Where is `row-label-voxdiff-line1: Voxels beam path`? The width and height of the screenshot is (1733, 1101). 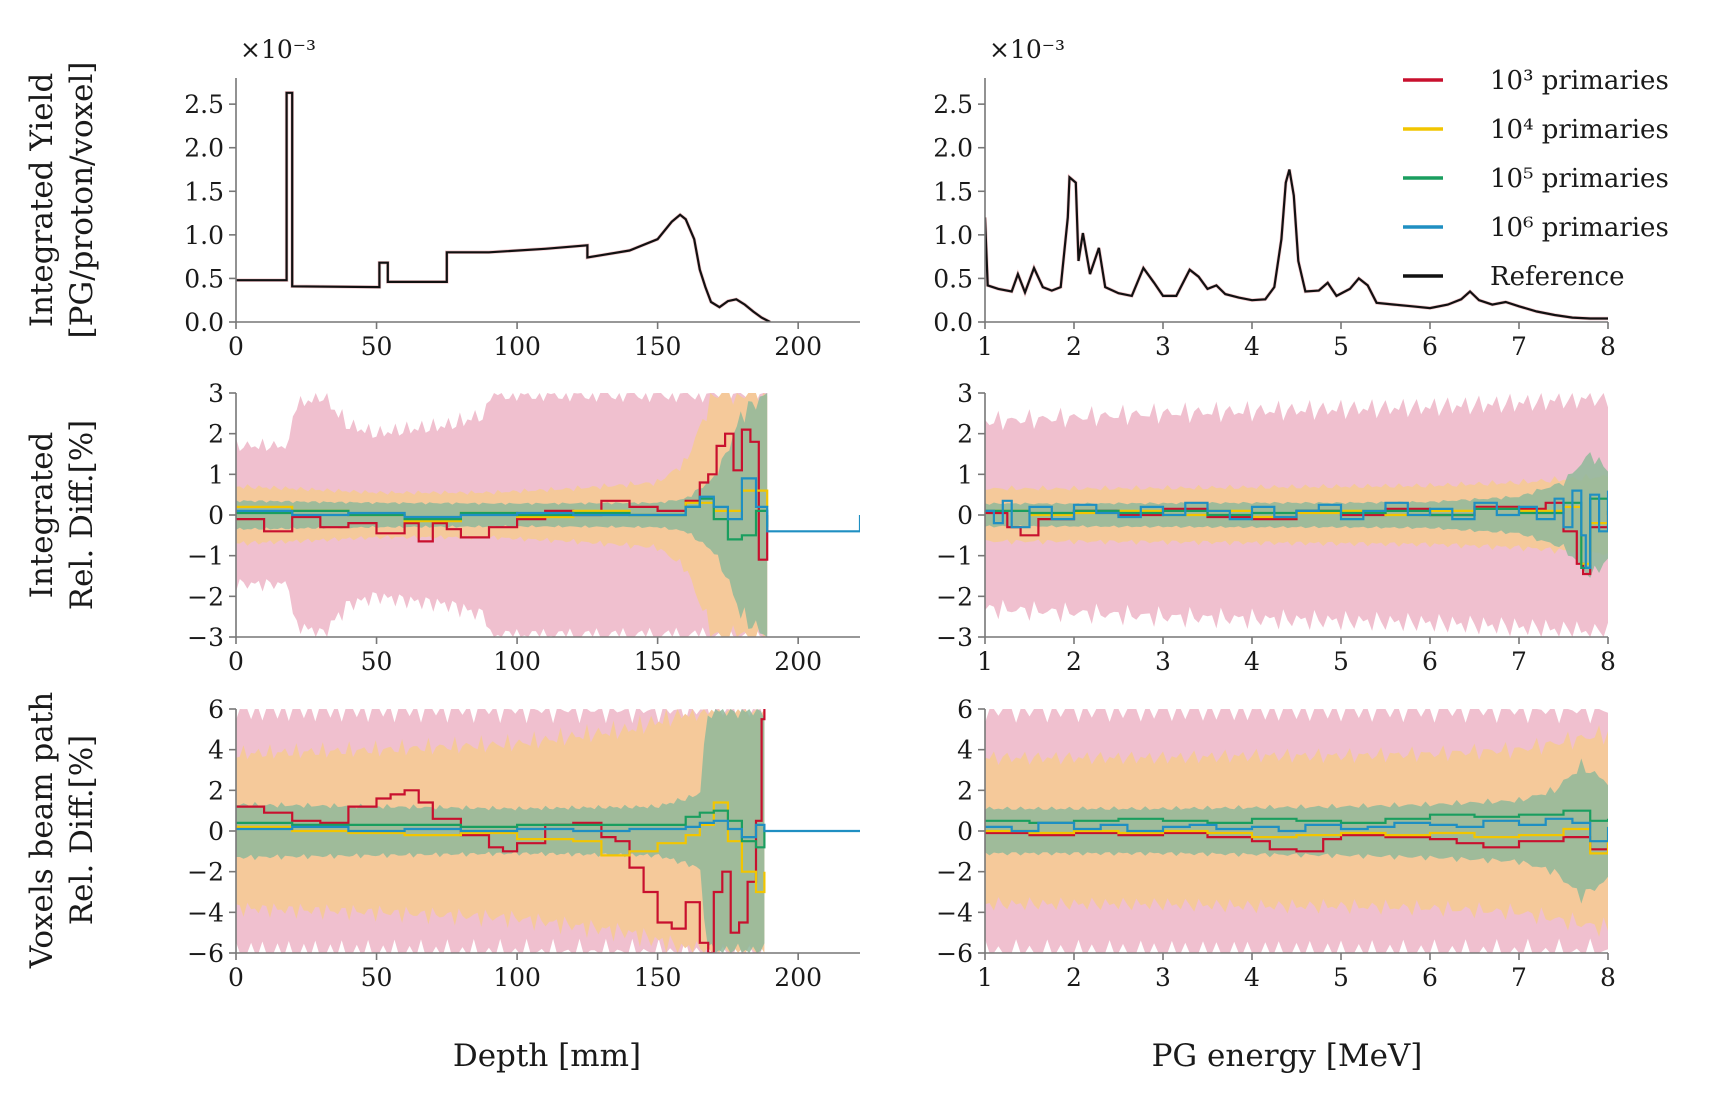
row-label-voxdiff-line1: Voxels beam path is located at coordinates (42, 830).